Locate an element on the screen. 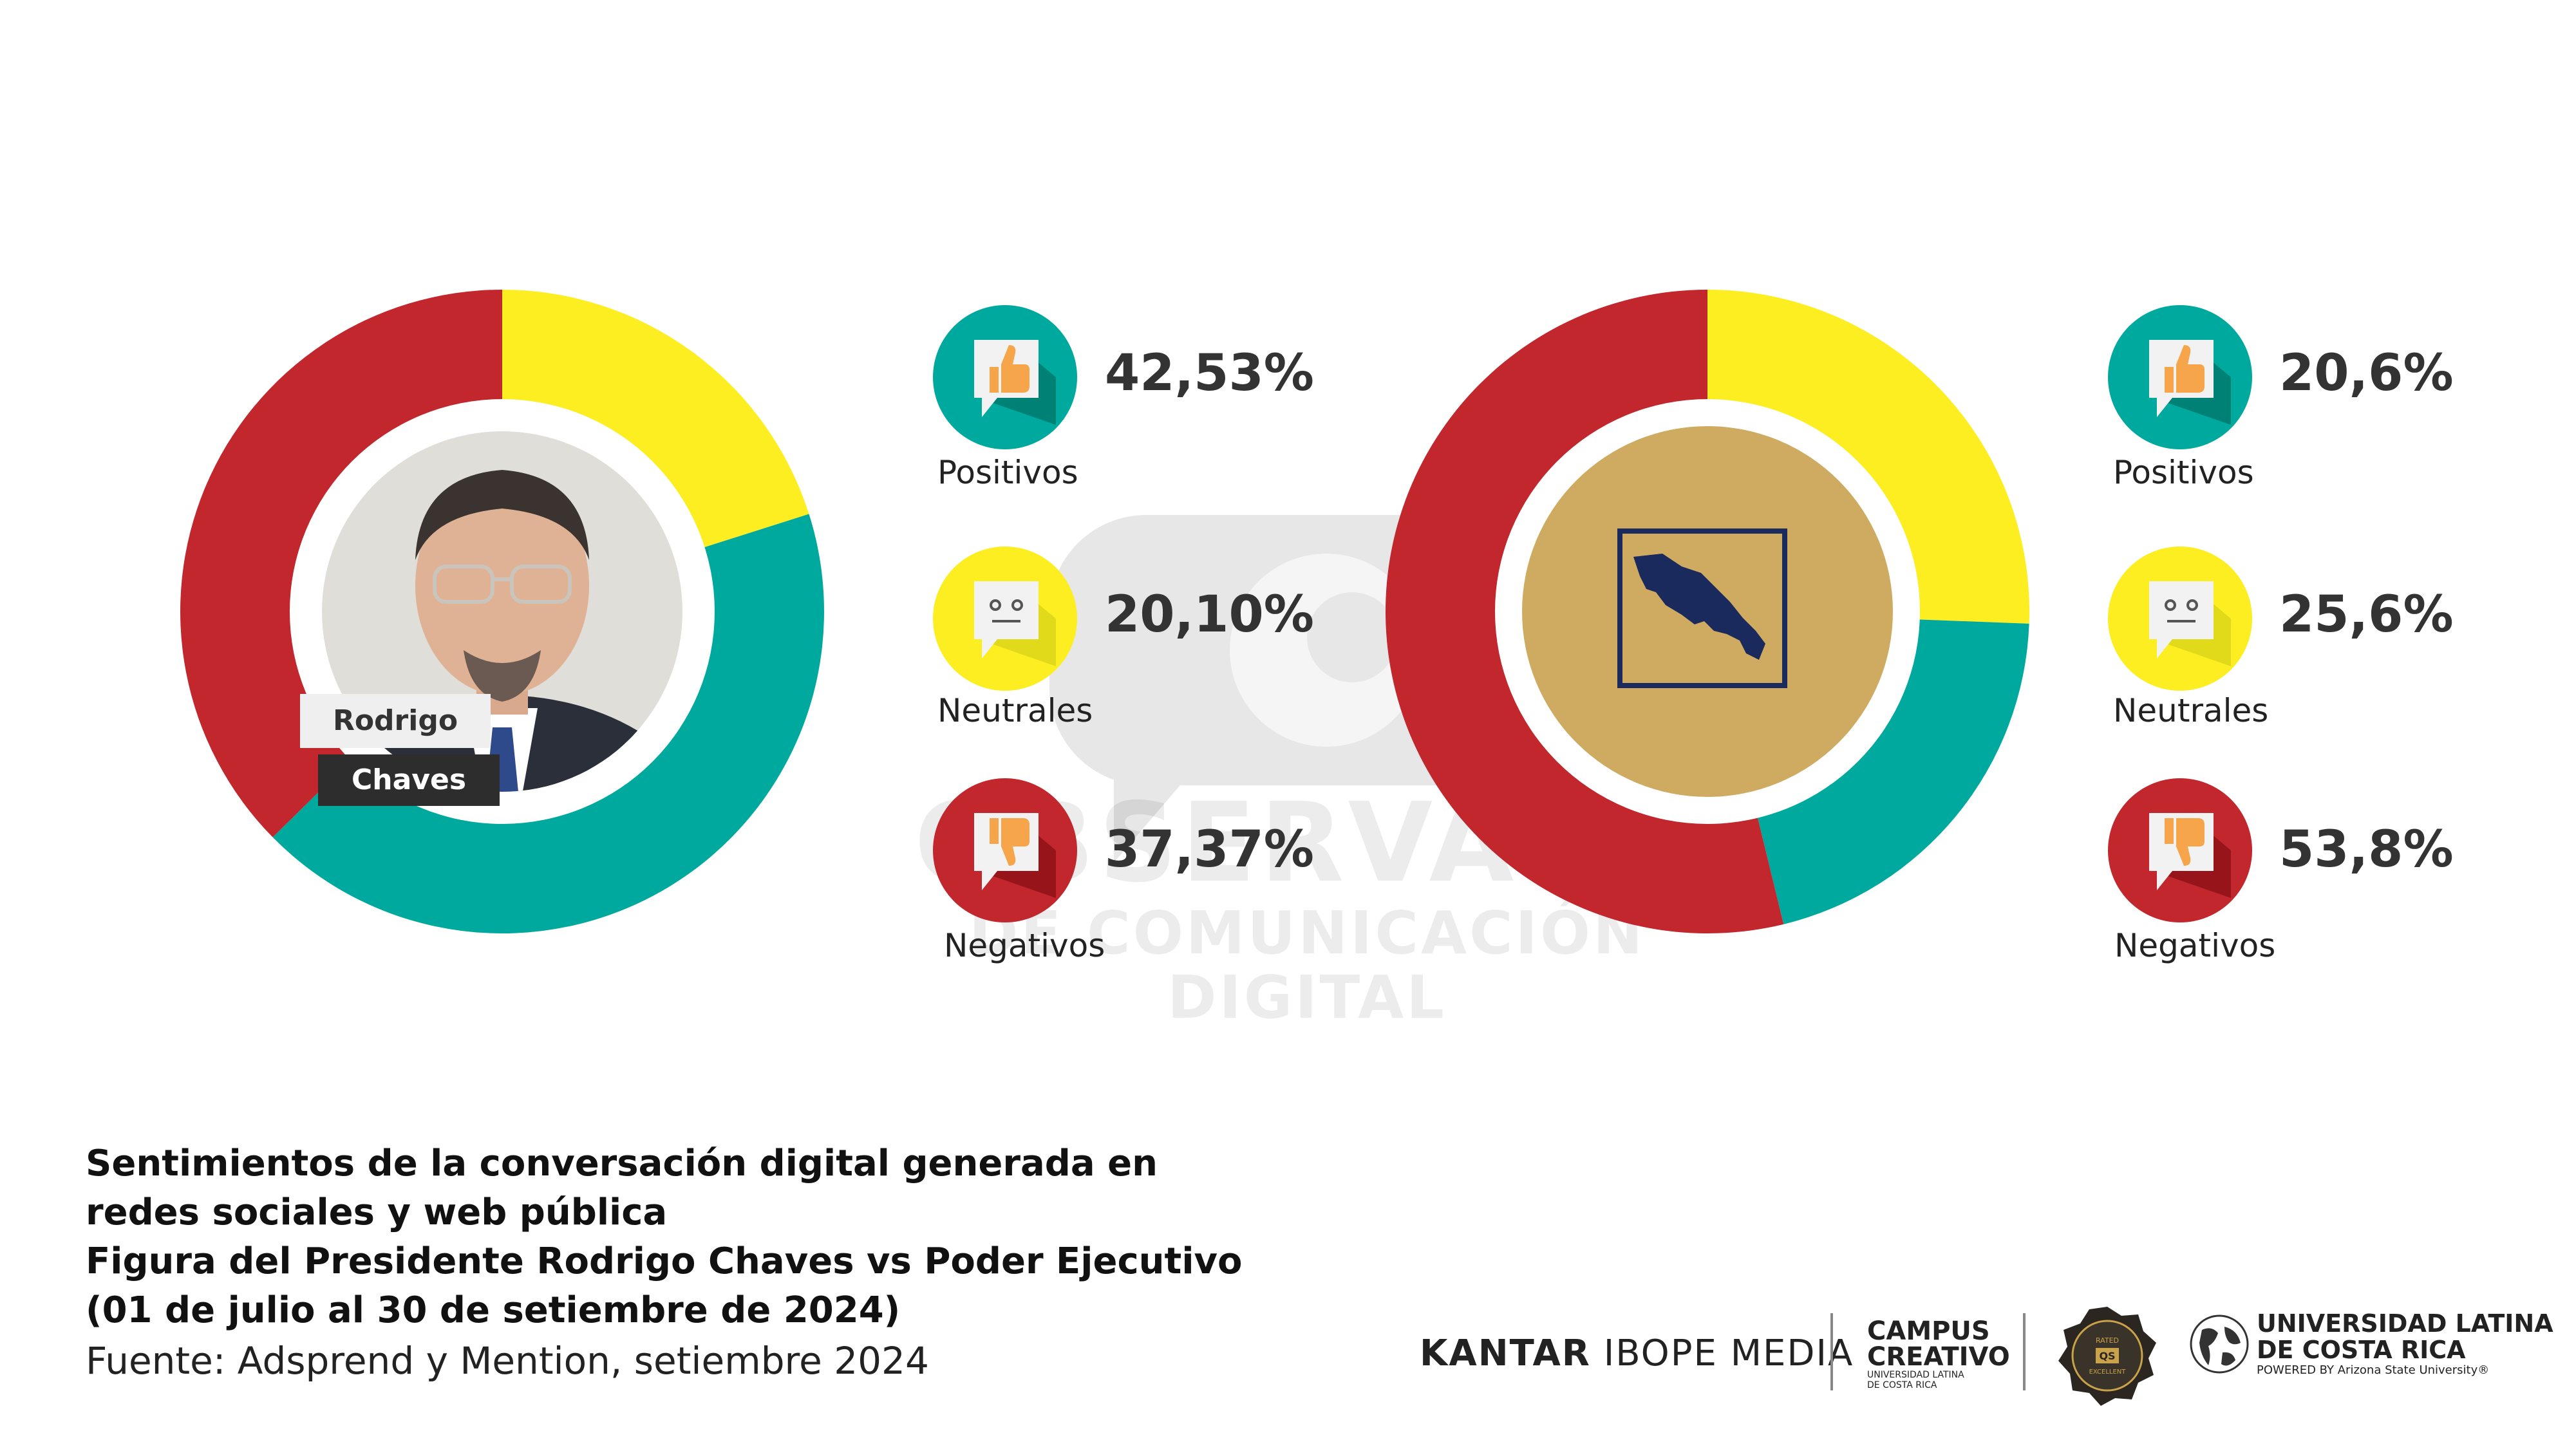 This screenshot has width=2576, height=1449. donut-chart-chaves is located at coordinates (502, 611).